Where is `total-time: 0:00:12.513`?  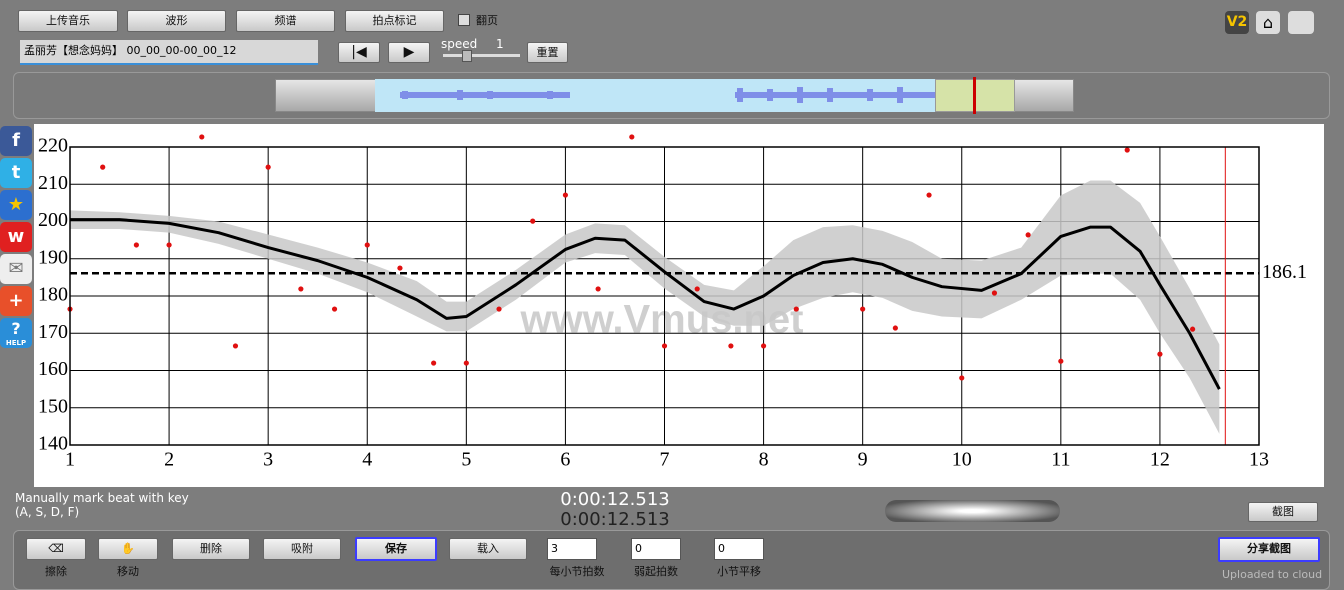 total-time: 0:00:12.513 is located at coordinates (615, 519).